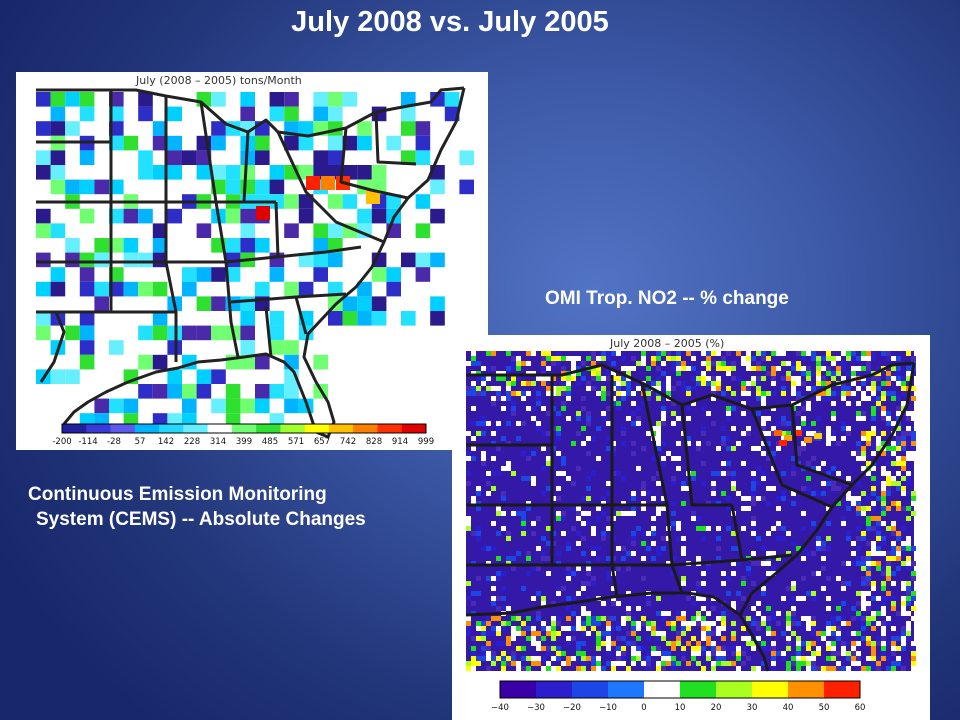 This screenshot has height=720, width=960. Describe the element at coordinates (244, 442) in the screenshot. I see `cems-colorbar-tick: 399` at that location.